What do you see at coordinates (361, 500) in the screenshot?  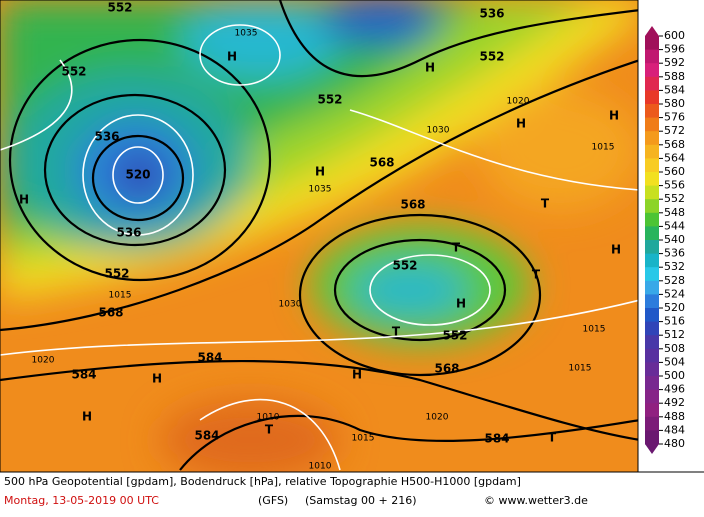 I see `footer-run: (Samstag 00 + 216)` at bounding box center [361, 500].